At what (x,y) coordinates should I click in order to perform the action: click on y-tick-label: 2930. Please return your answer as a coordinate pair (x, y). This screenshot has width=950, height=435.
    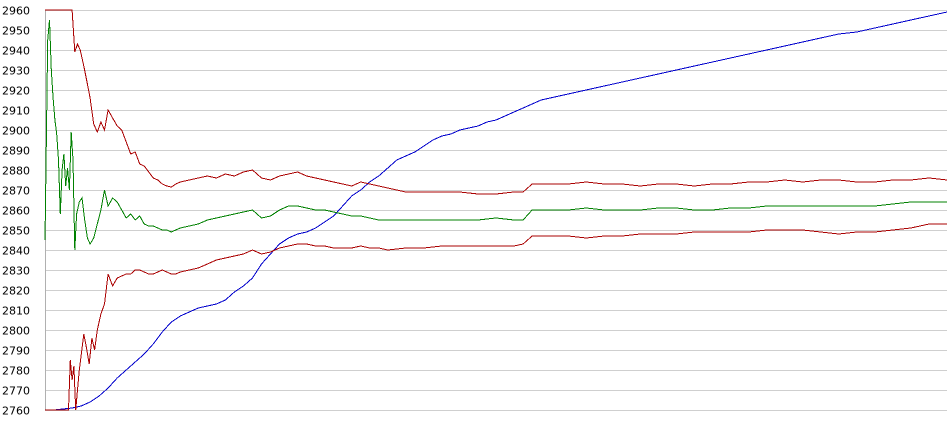
    Looking at the image, I should click on (16, 71).